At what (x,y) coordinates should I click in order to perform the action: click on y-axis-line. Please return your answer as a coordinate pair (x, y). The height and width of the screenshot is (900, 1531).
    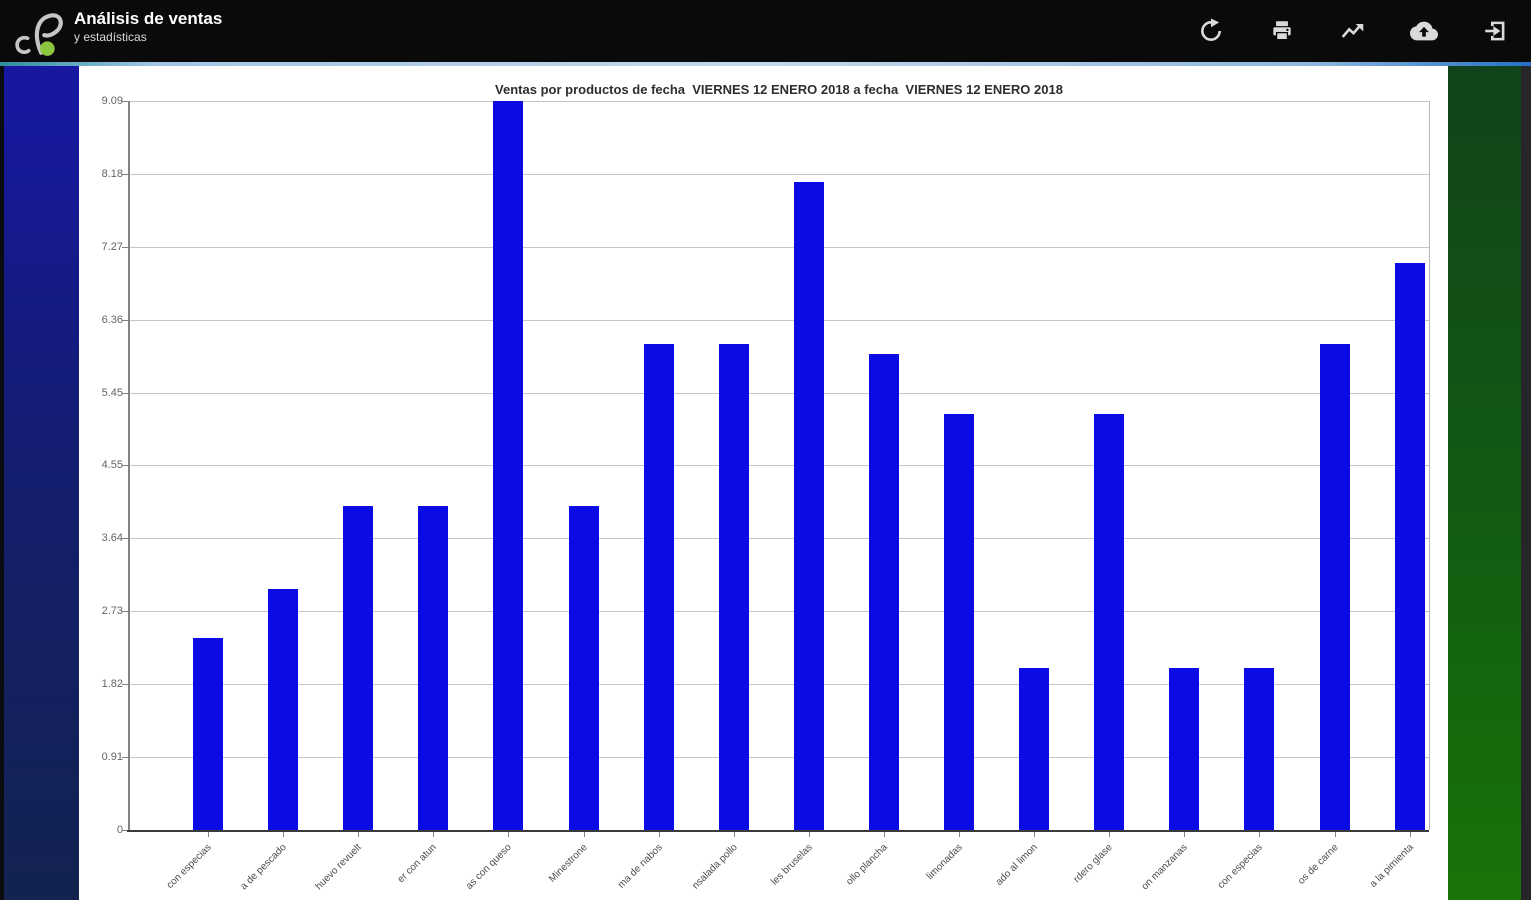
    Looking at the image, I should click on (129, 466).